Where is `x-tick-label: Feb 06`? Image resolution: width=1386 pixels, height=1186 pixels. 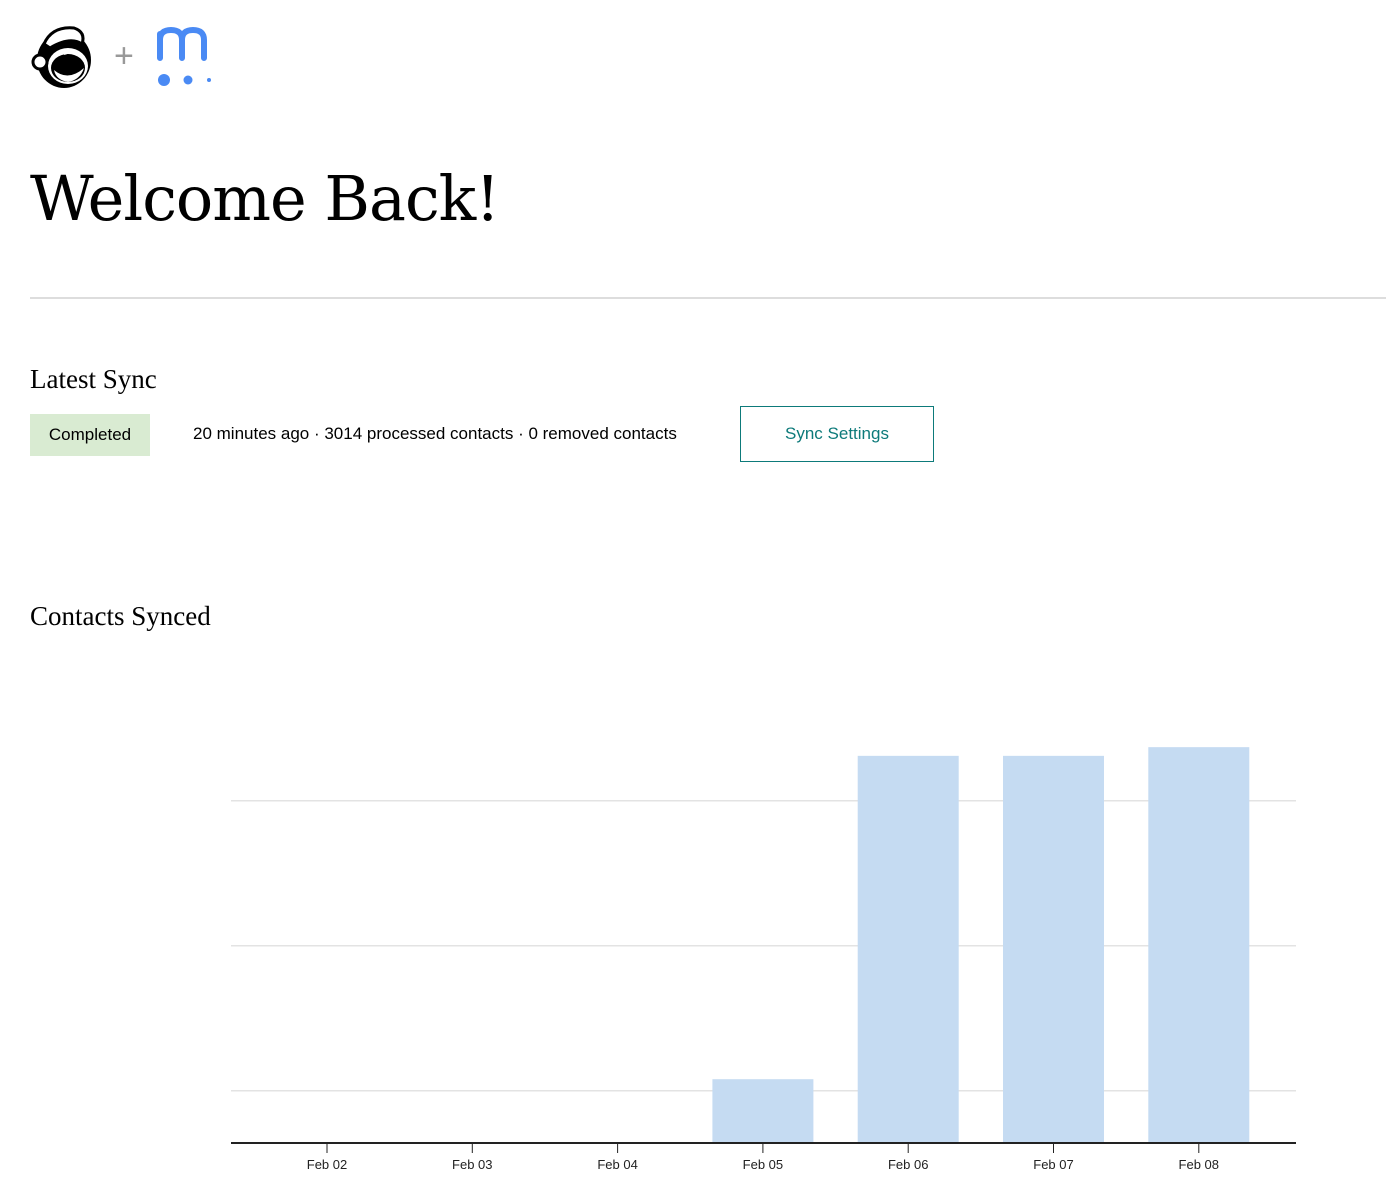 x-tick-label: Feb 06 is located at coordinates (908, 1164).